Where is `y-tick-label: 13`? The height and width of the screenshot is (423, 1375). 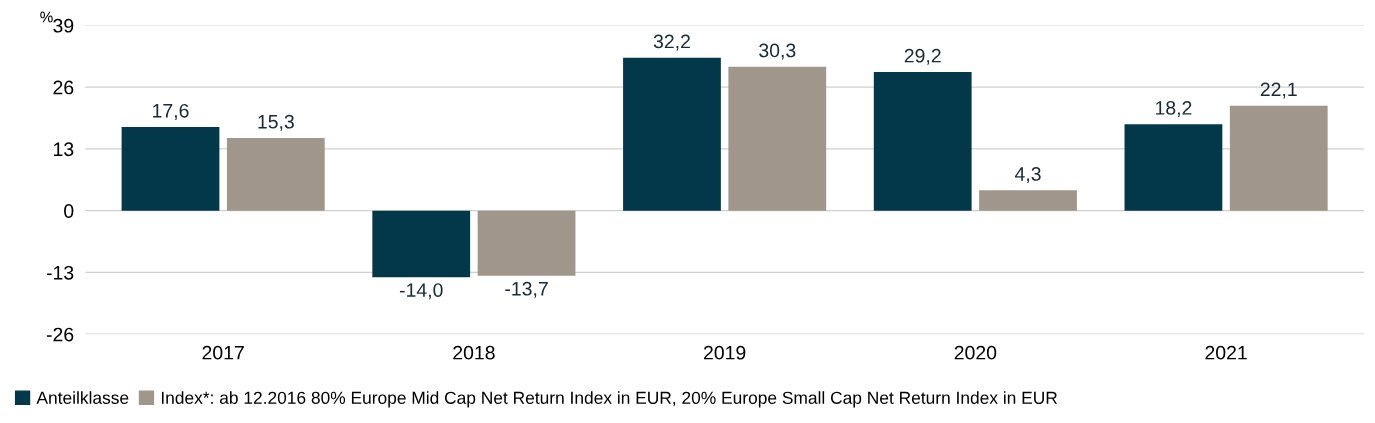
y-tick-label: 13 is located at coordinates (64, 149).